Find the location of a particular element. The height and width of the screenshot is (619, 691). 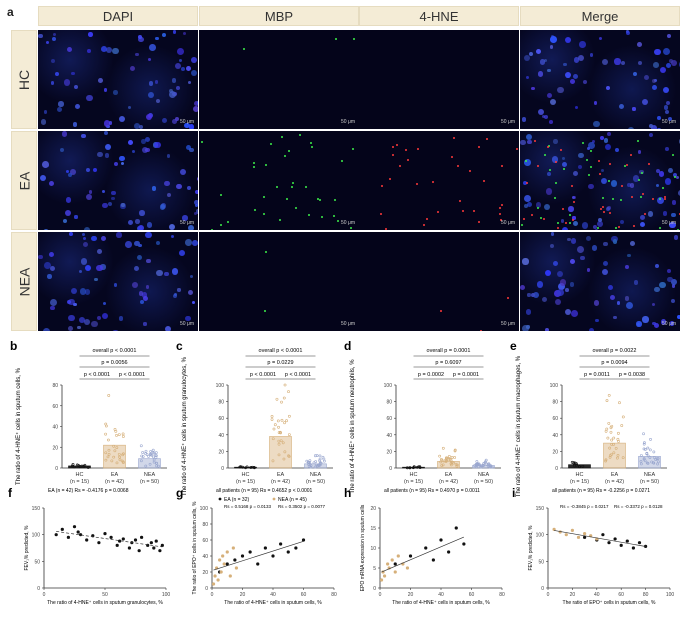

panel-label-b: b is located at coordinates (13, 346).